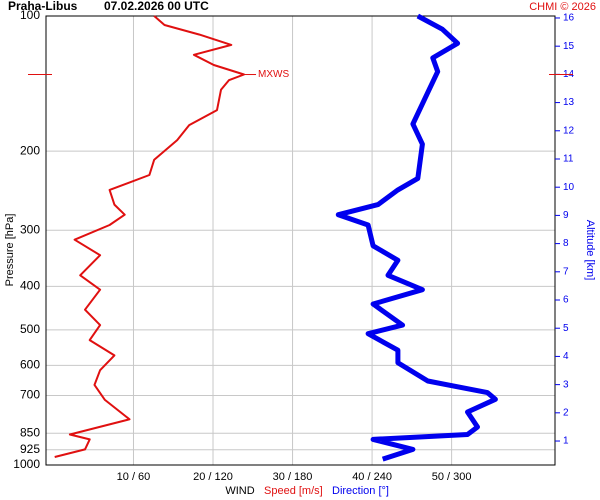  I want to click on y2-tick-label: 10, so click(569, 187).